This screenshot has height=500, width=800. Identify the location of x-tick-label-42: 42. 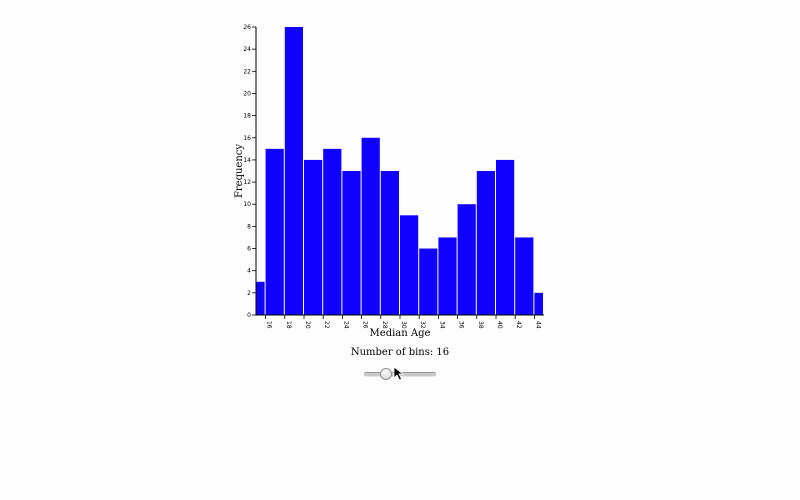
(518, 325).